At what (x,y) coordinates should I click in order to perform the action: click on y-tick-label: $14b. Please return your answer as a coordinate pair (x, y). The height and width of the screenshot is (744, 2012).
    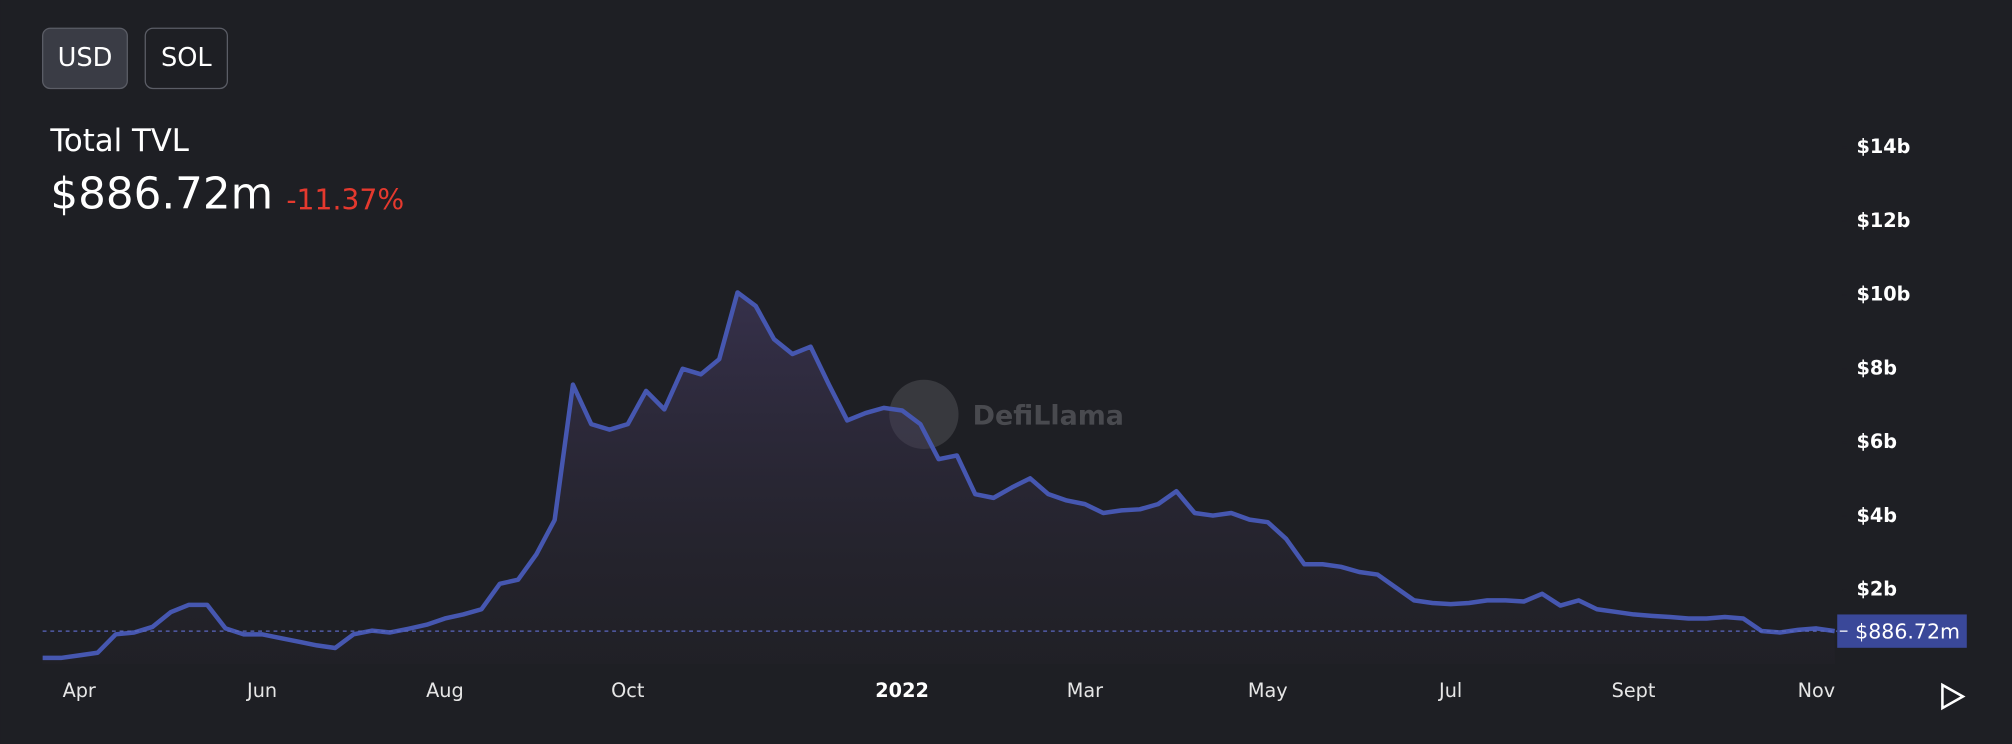
    Looking at the image, I should click on (1883, 146).